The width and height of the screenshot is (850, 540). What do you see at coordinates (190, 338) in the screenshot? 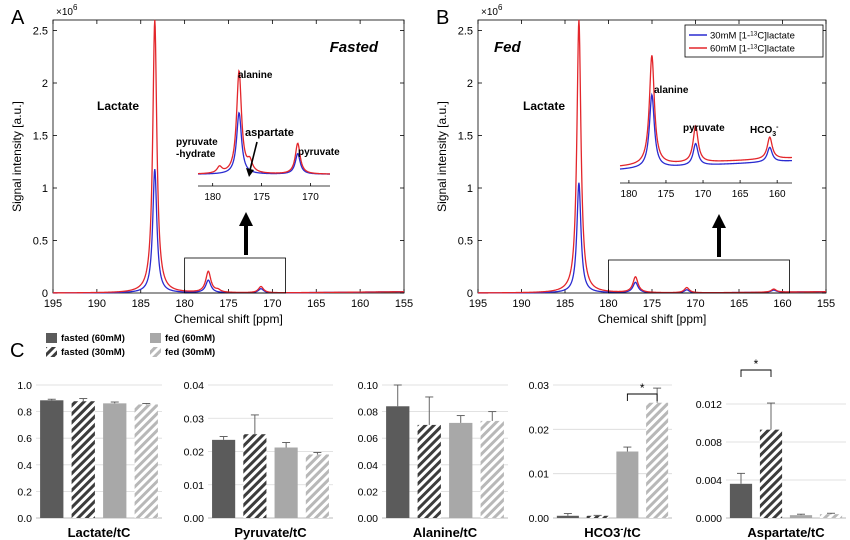
I see `legend-label: fed (60mM)` at bounding box center [190, 338].